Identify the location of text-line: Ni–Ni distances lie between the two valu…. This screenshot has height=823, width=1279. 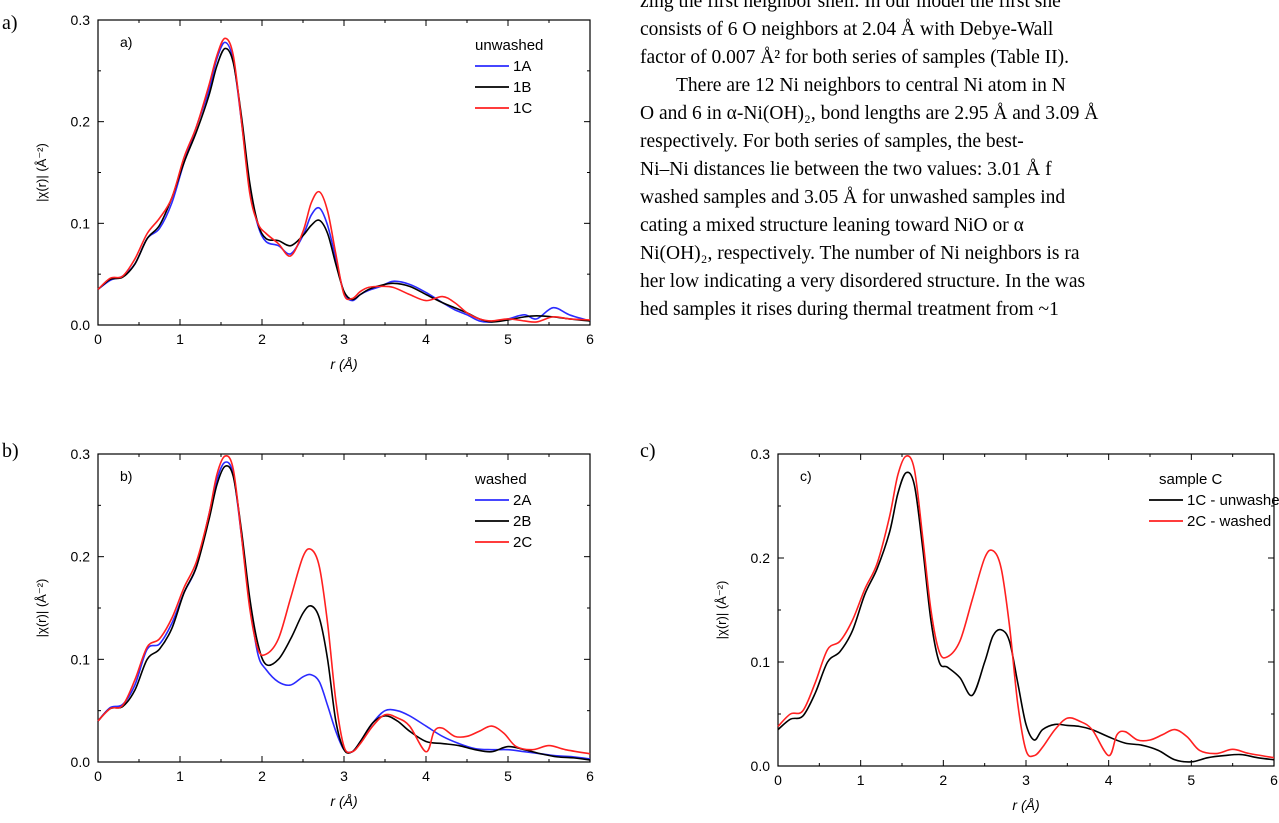
(846, 169).